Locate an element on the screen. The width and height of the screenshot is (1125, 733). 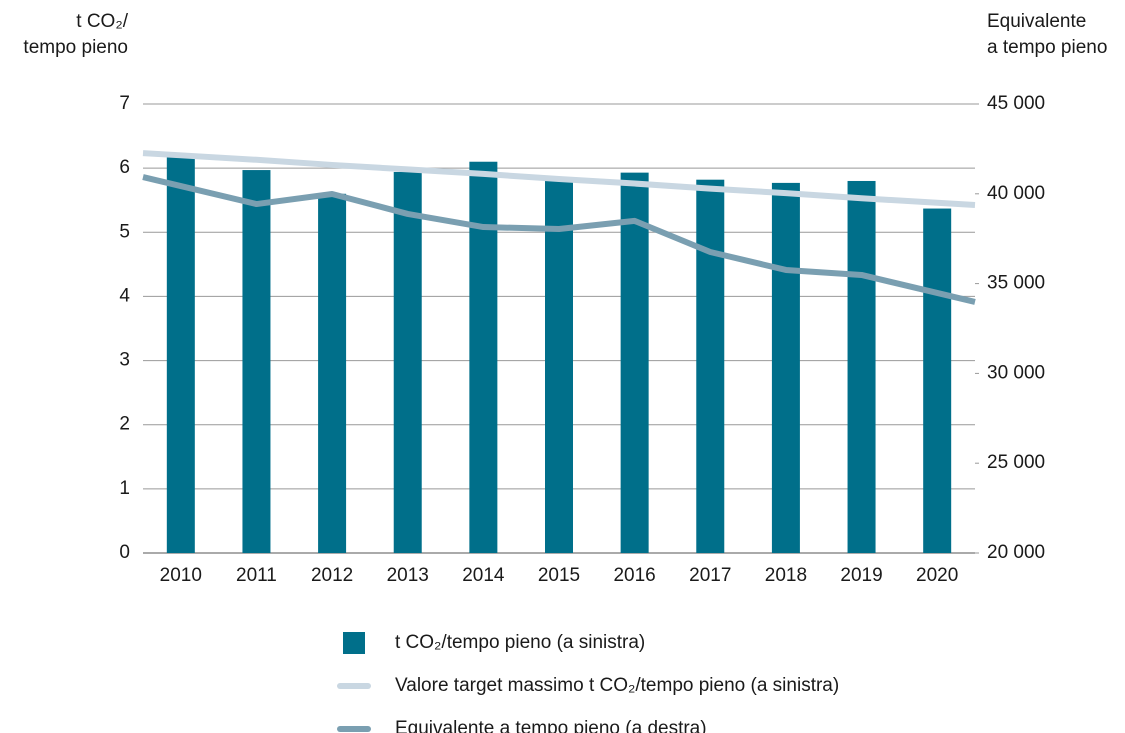
y-tick-label: 0 is located at coordinates (124, 552).